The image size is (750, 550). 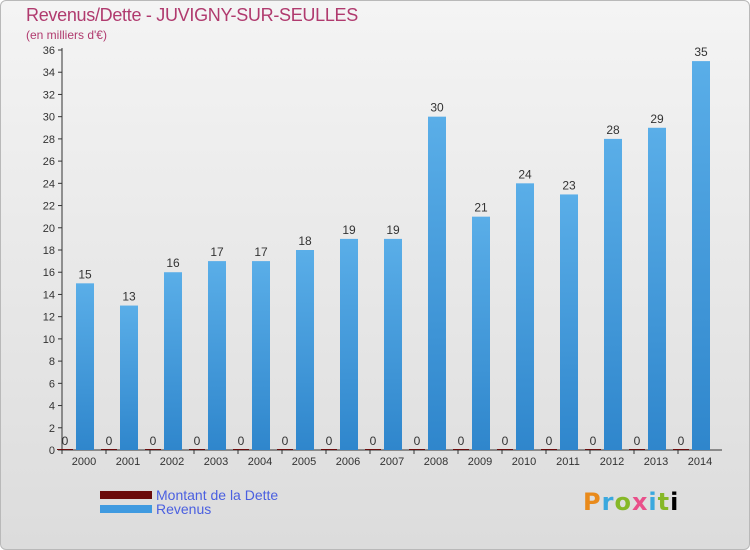 What do you see at coordinates (656, 462) in the screenshot?
I see `x-tick-label: 2013` at bounding box center [656, 462].